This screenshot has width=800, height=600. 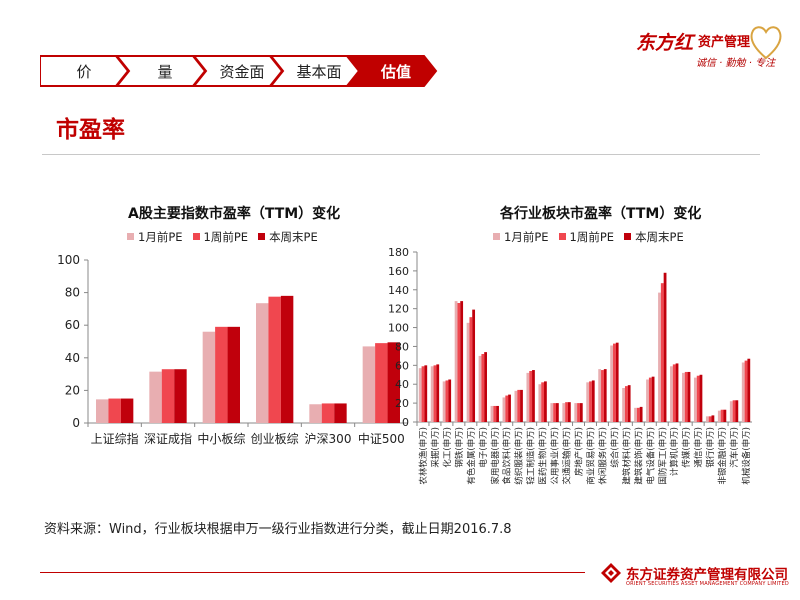 I want to click on nav-tab-0: 价, so click(x=84, y=72).